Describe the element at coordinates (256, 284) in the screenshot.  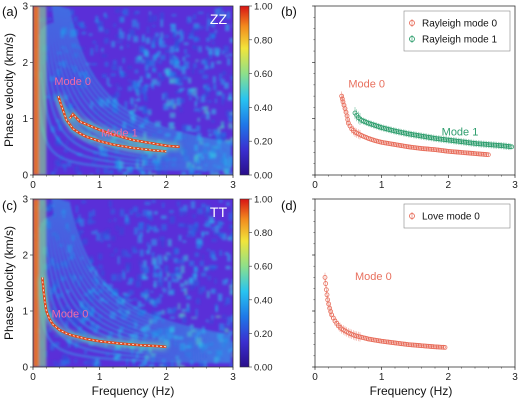
I see `panel-c-colorbar: 0.00 0.20 0.40 0.60 0.80 1.00` at that location.